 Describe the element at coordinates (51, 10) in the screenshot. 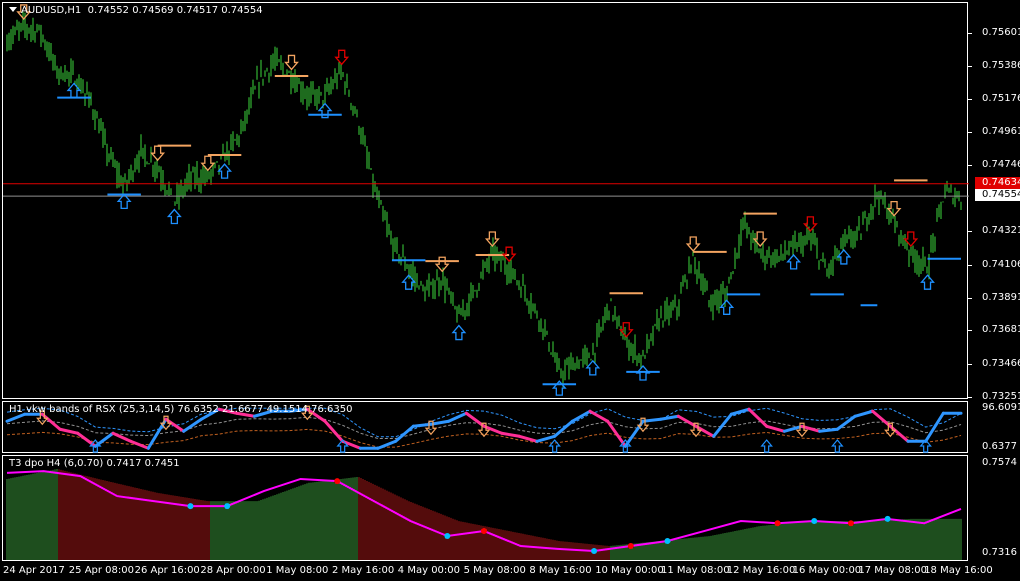

I see `symbol-title: AUDUSD,H1` at that location.